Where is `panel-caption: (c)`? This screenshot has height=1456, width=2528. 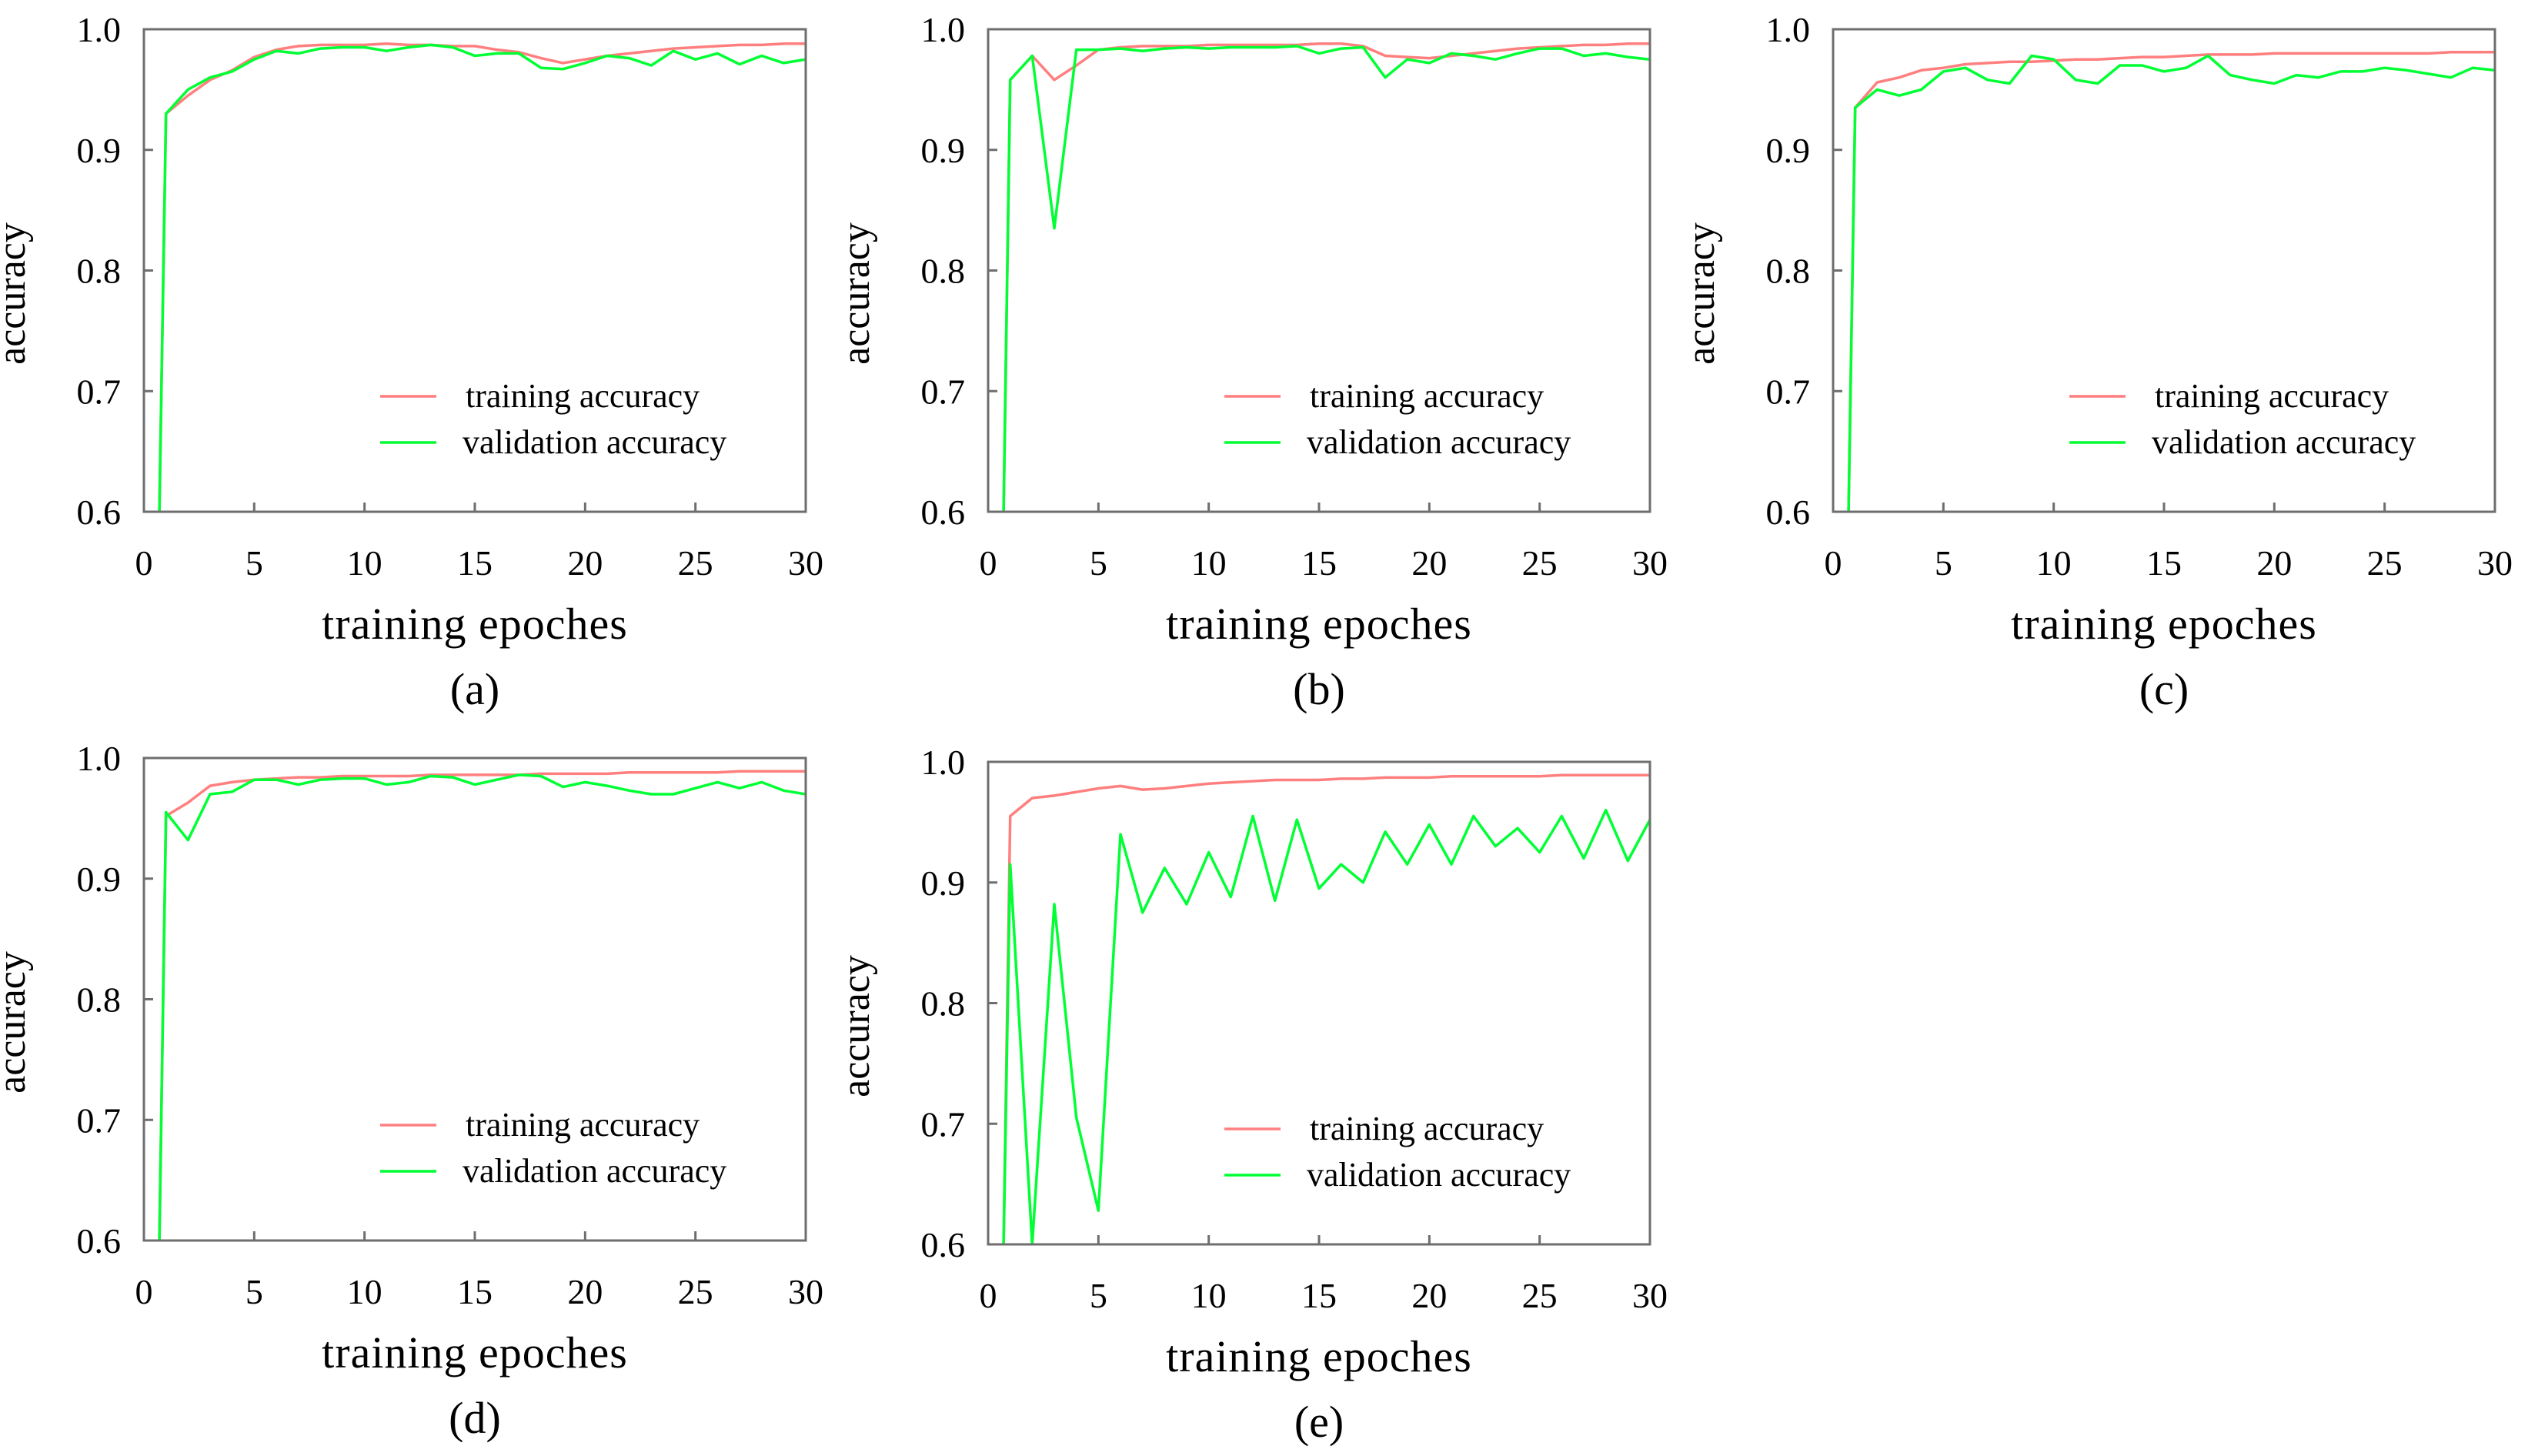
panel-caption: (c) is located at coordinates (2164, 689).